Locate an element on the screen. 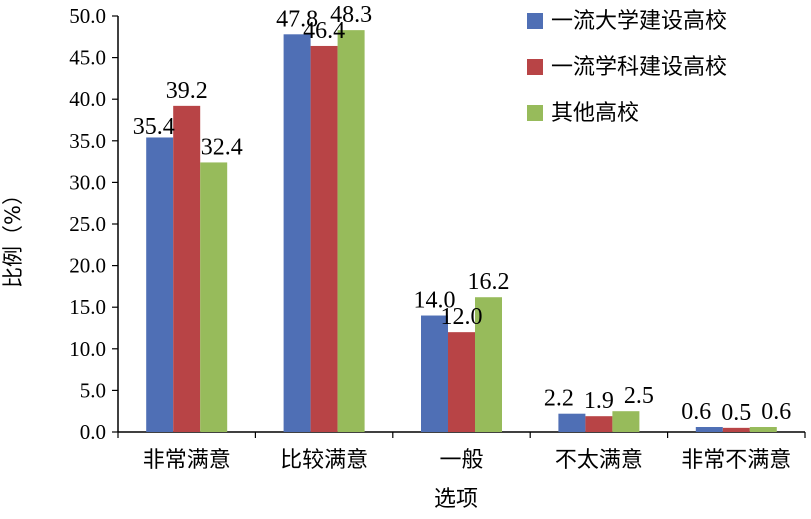 The width and height of the screenshot is (811, 519). data-label: 14.0 is located at coordinates (435, 301).